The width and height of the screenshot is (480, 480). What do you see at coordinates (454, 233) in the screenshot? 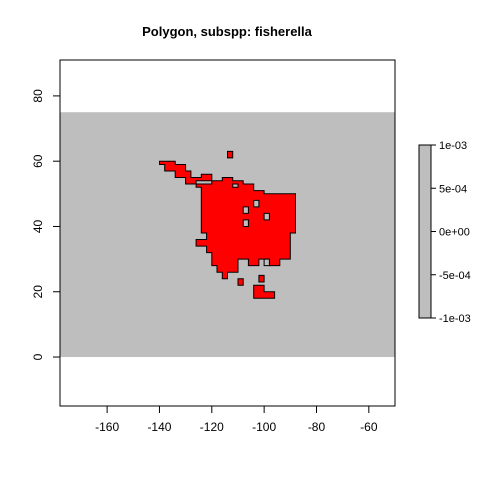
I see `legend-tick-label: 0e+00` at bounding box center [454, 233].